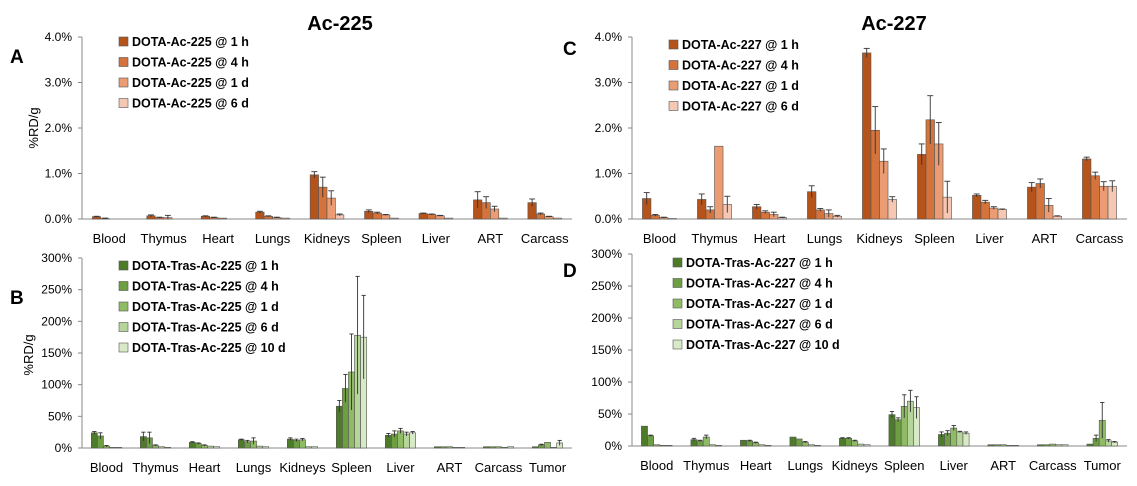 The height and width of the screenshot is (486, 1137). What do you see at coordinates (1003, 465) in the screenshot?
I see `panel-d-x-tick-label: ART` at bounding box center [1003, 465].